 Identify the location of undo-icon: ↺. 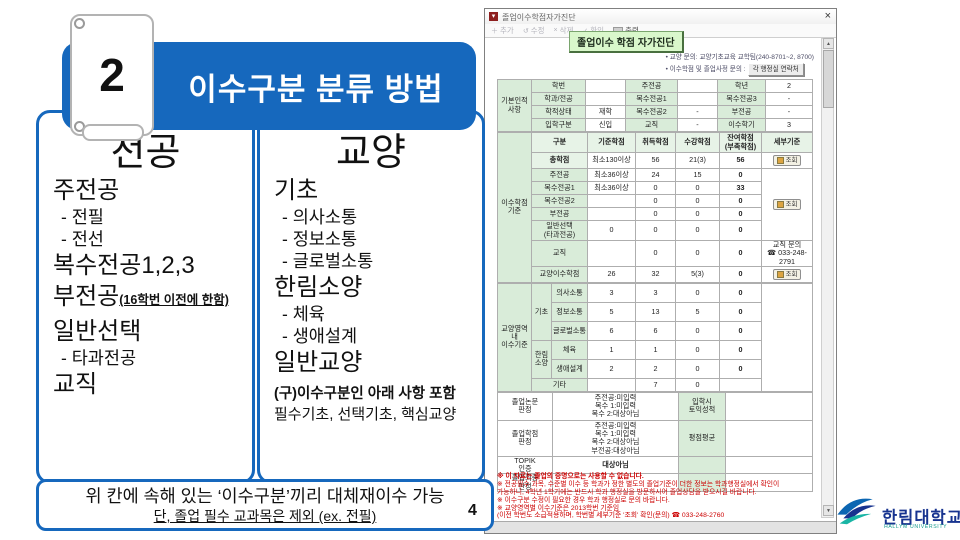
(525, 31).